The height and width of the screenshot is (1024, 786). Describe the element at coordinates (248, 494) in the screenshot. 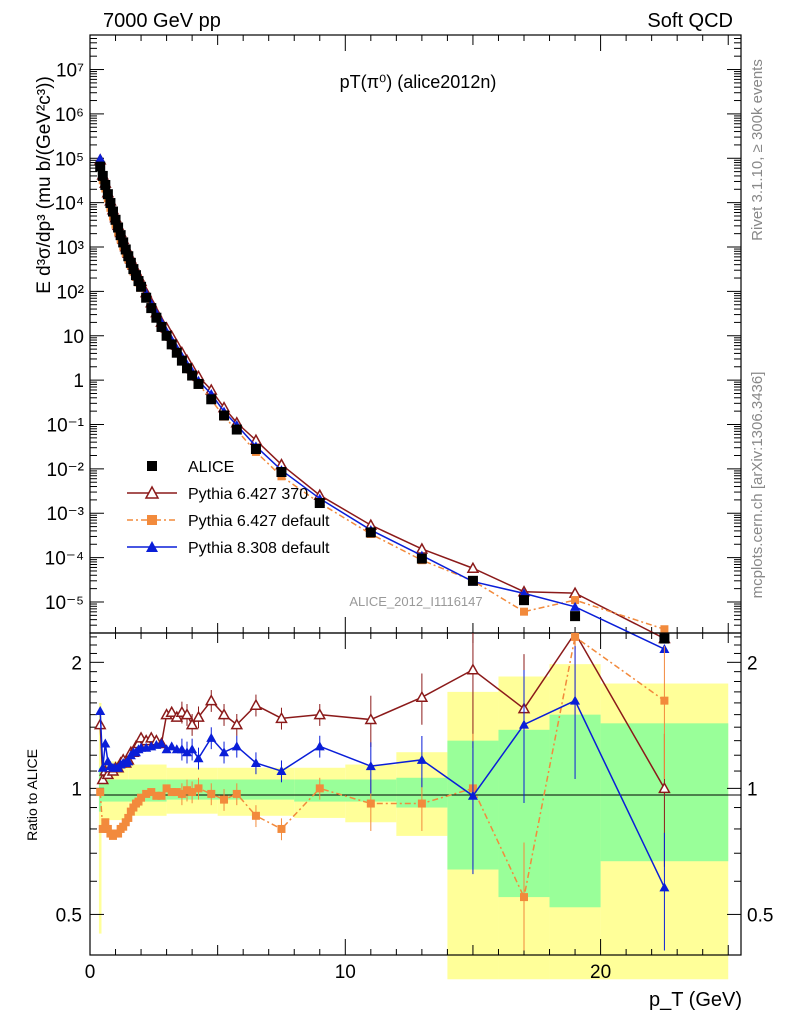

I see `legend-label: Pythia 6.427 370` at that location.